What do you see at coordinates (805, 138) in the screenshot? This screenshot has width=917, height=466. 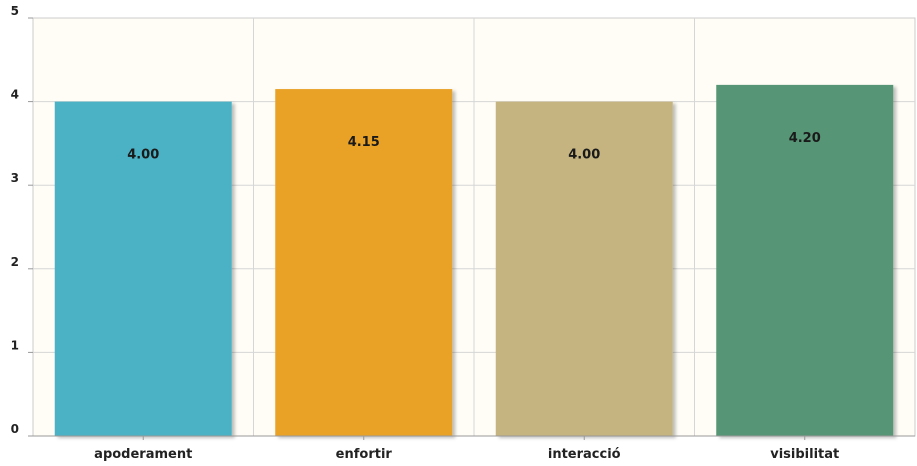 I see `bar-value-label: 4.20` at bounding box center [805, 138].